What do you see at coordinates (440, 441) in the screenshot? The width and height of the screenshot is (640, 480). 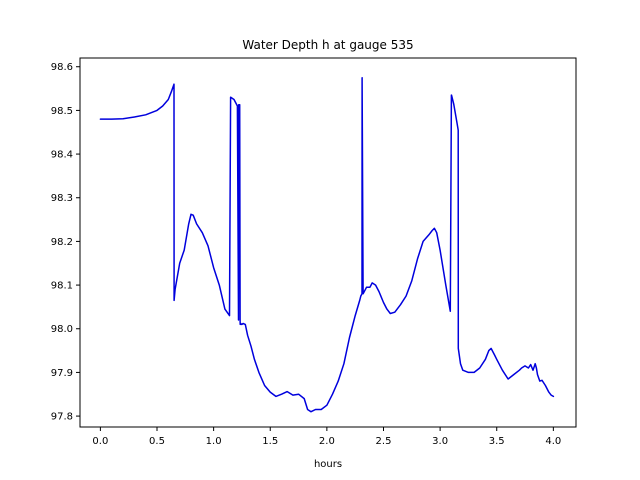 I see `x-tick-label: 3.0` at bounding box center [440, 441].